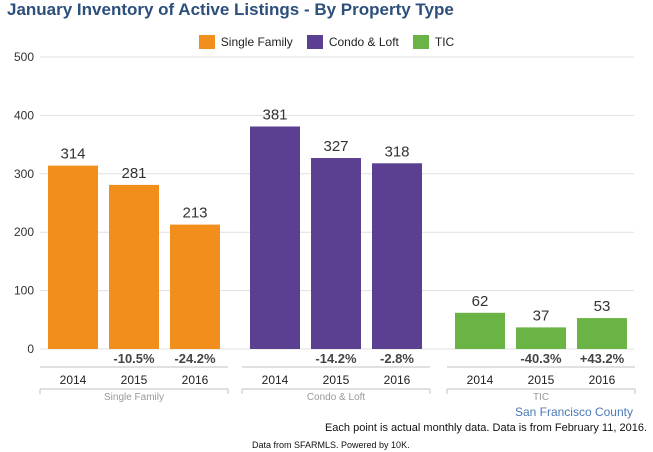 The width and height of the screenshot is (653, 452). I want to click on bar-value-label: 281, so click(133, 173).